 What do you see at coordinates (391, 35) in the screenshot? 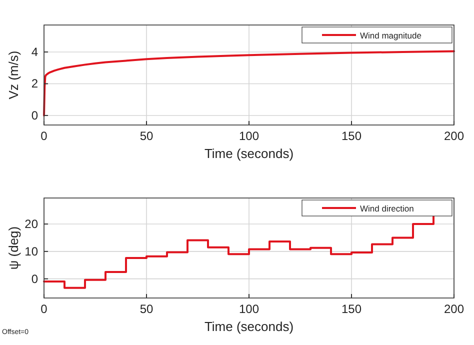
I see `legend-label: Wind magnitude` at bounding box center [391, 35].